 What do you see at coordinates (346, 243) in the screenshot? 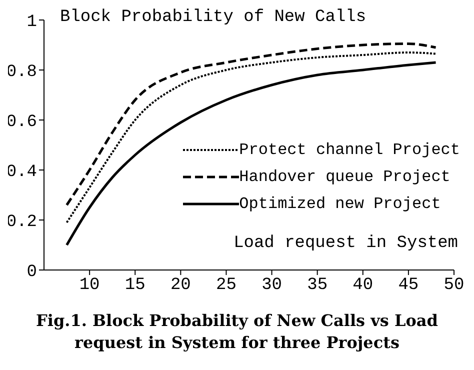
I see `x-axis-title: Load request in System` at bounding box center [346, 243].